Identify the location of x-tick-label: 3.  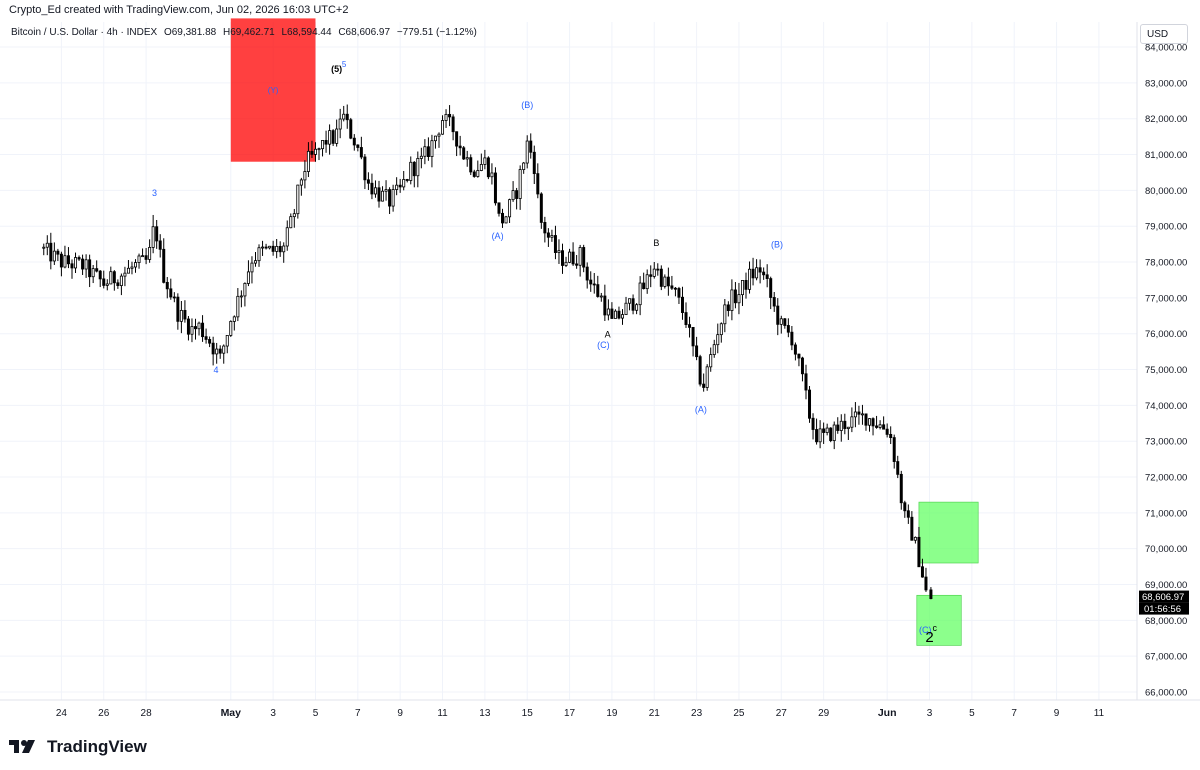
(930, 713).